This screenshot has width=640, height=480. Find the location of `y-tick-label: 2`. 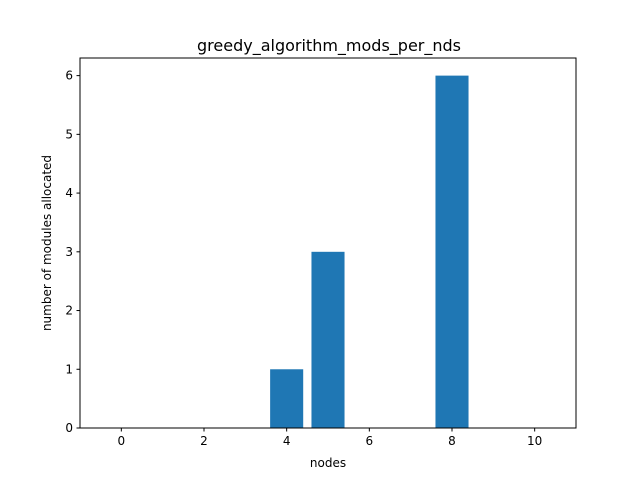

y-tick-label: 2 is located at coordinates (69, 311).